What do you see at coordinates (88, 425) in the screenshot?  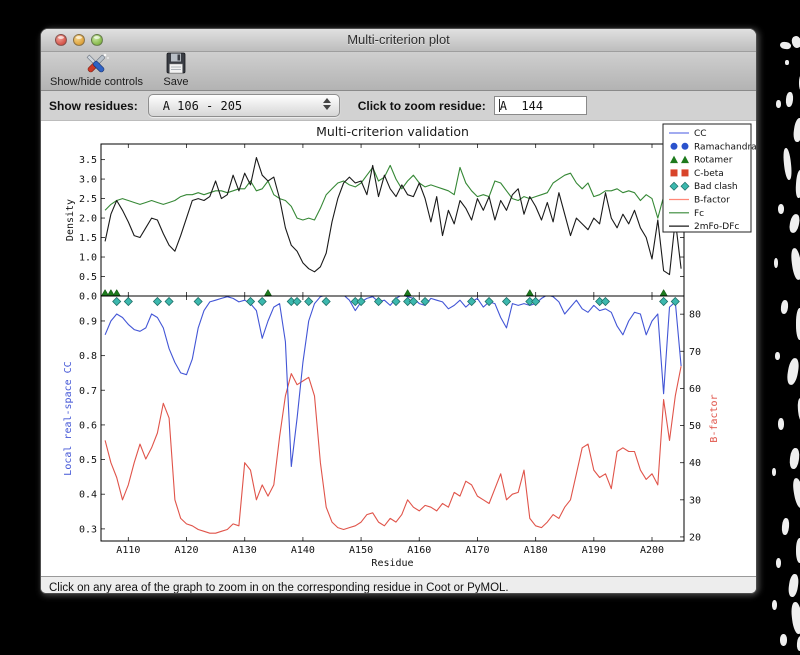 I see `svg-text: 0.6` at bounding box center [88, 425].